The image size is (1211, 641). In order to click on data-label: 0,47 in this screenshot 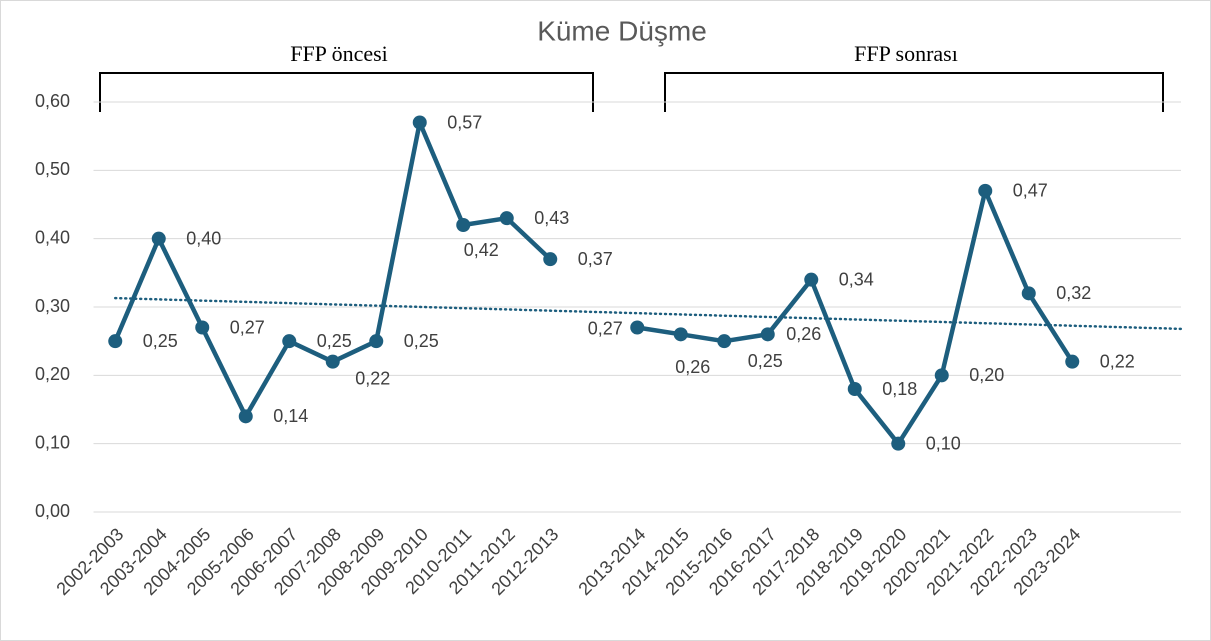, I will do `click(1030, 191)`.